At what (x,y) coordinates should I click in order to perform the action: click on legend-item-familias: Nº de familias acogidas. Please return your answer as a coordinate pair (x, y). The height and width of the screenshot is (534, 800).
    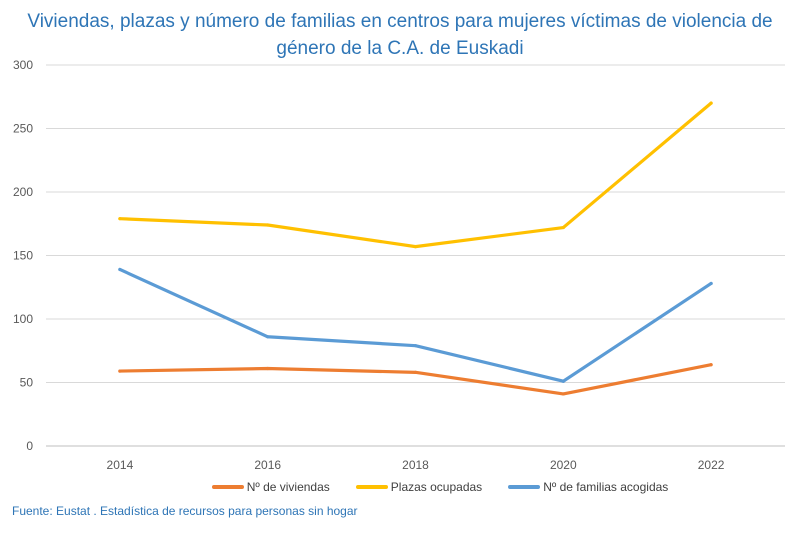
    Looking at the image, I should click on (588, 487).